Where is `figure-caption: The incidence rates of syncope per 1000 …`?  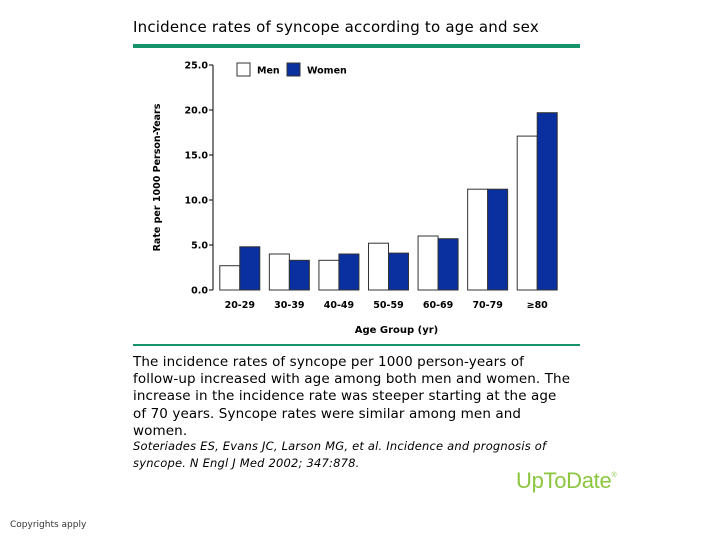 figure-caption: The incidence rates of syncope per 1000 … is located at coordinates (352, 396).